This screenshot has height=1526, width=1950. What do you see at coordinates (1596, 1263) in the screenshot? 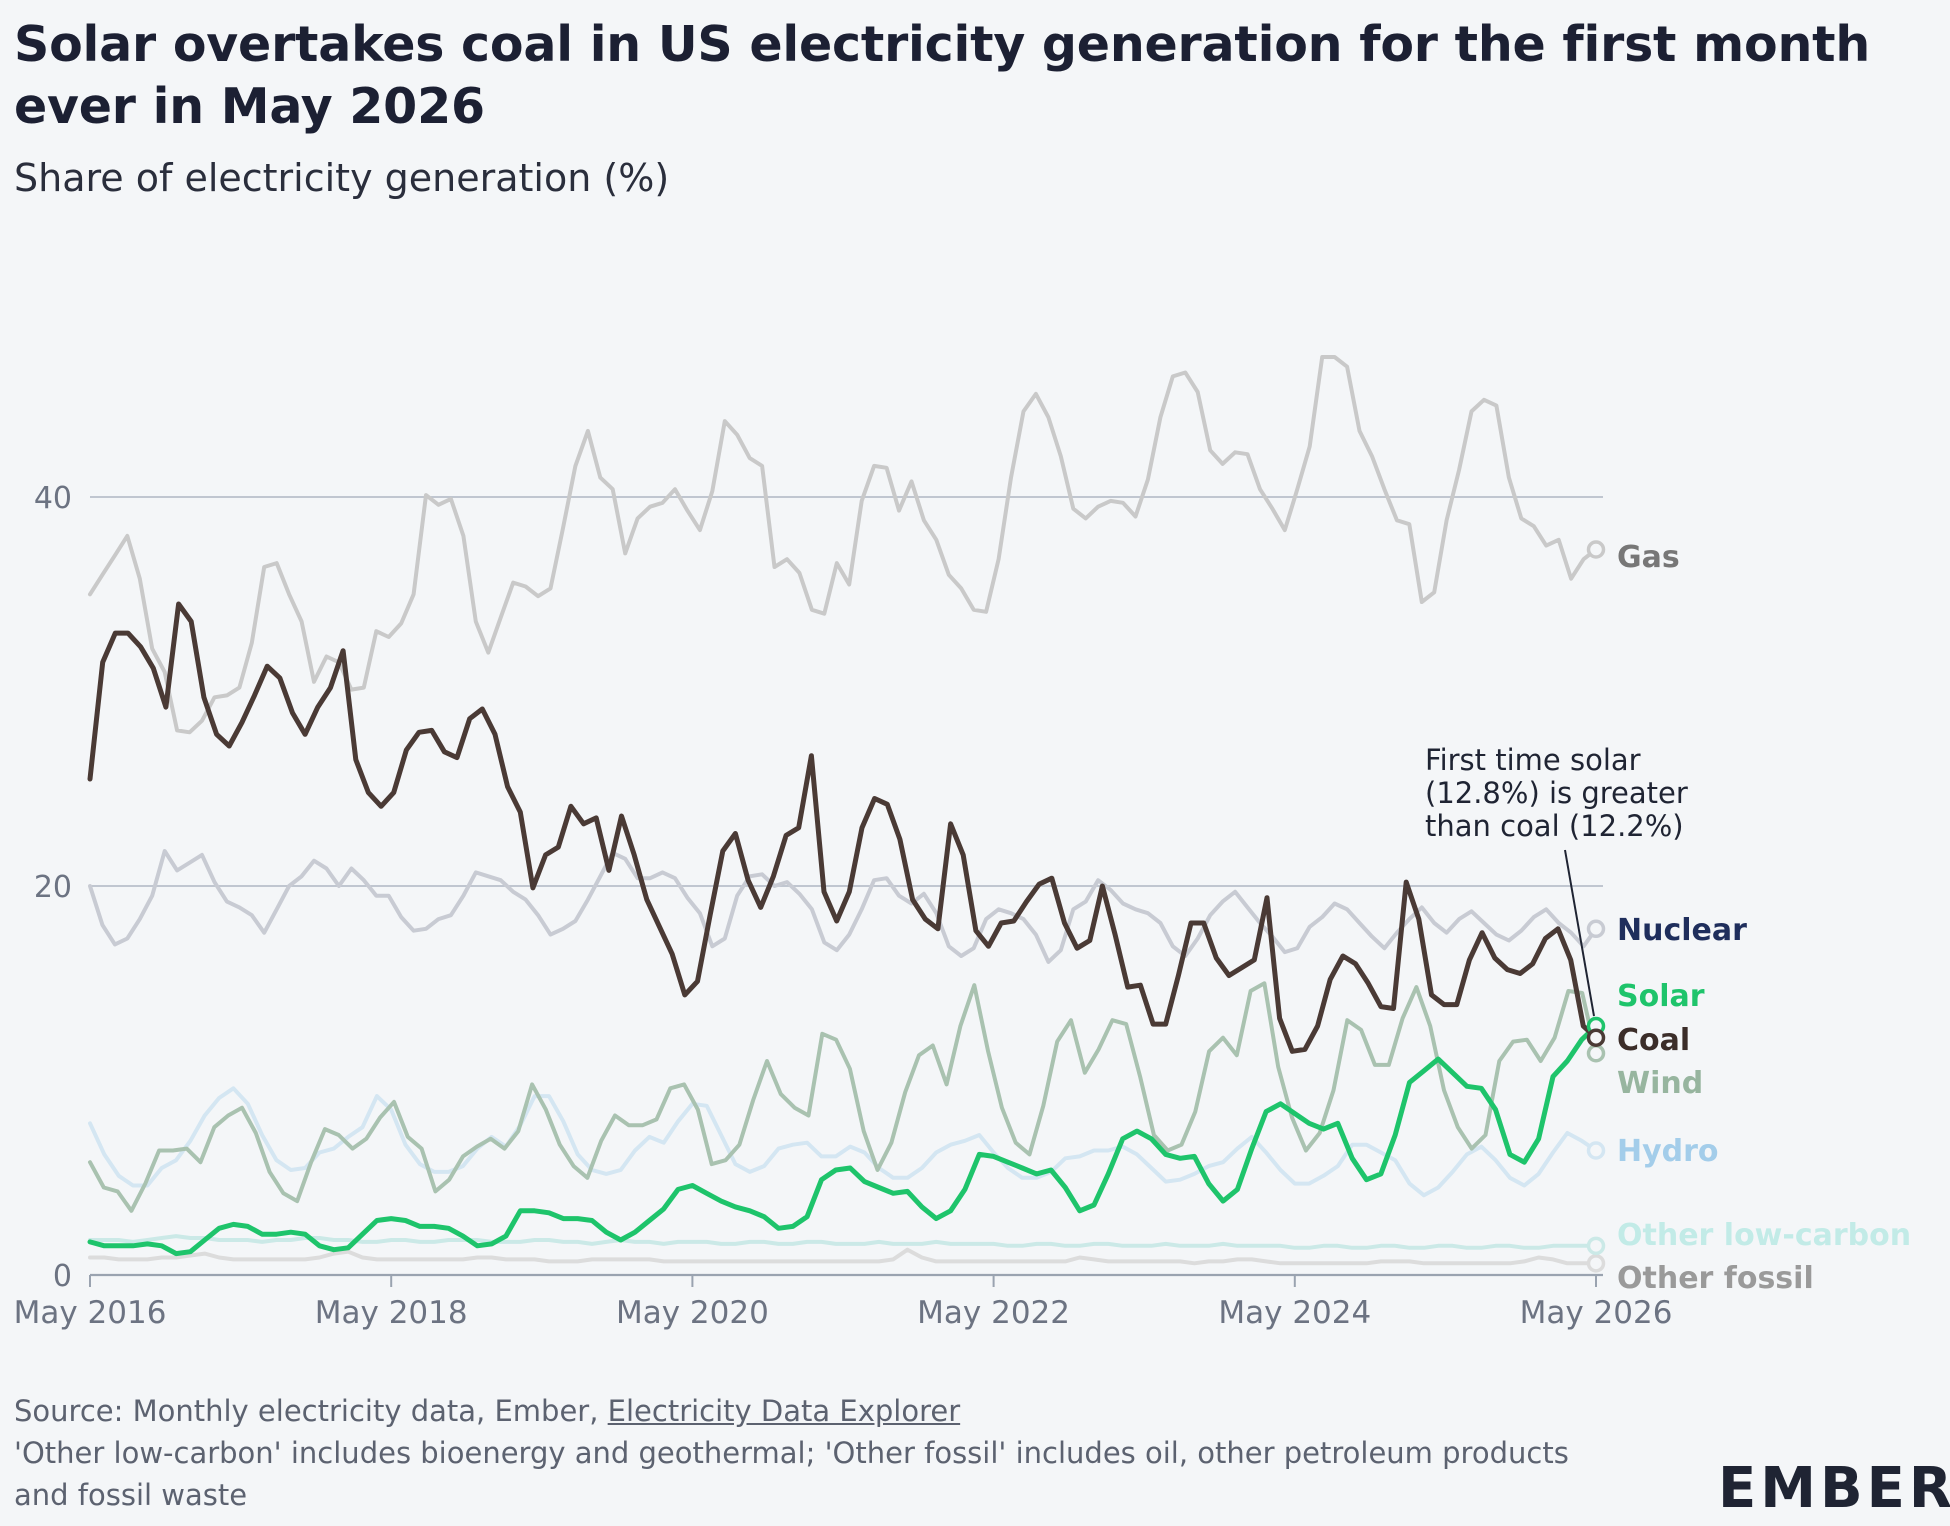
I see `end-marker-other-fossil` at bounding box center [1596, 1263].